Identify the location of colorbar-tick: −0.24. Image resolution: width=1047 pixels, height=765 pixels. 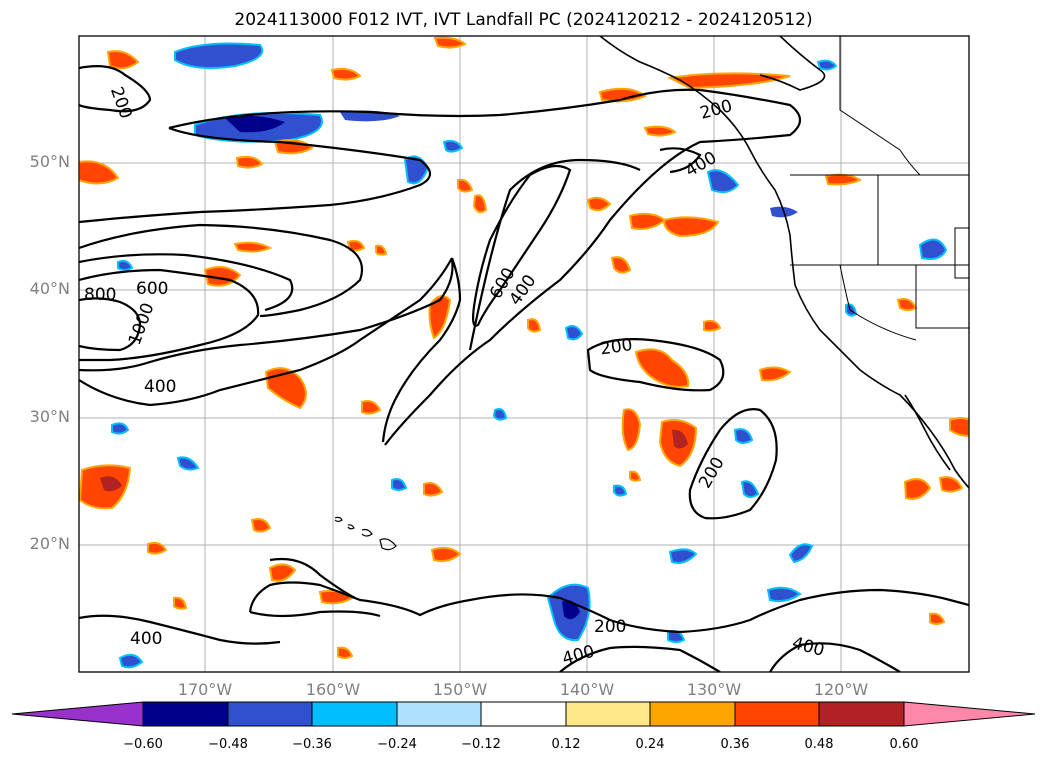
(397, 744).